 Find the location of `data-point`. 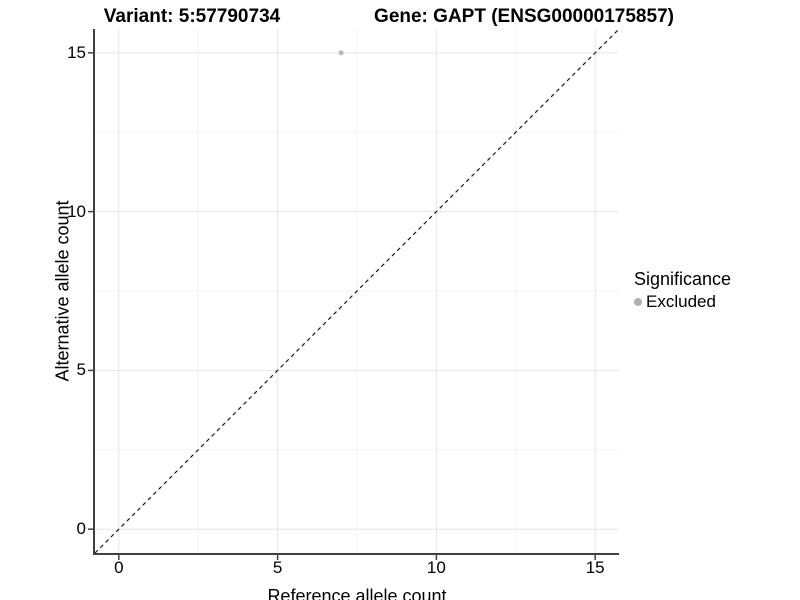

data-point is located at coordinates (341, 53).